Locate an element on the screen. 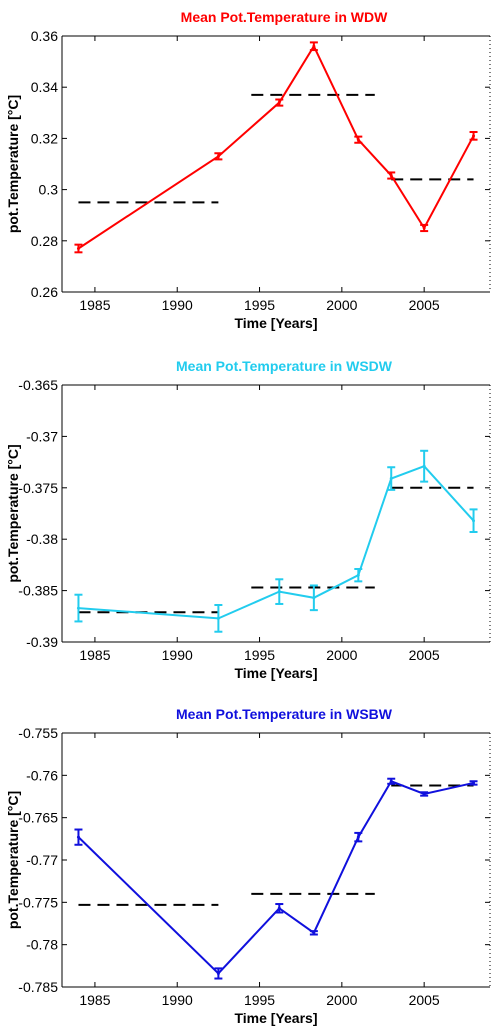 Image resolution: width=499 pixels, height=1034 pixels. y-tick-label: -0.375 is located at coordinates (38, 488).